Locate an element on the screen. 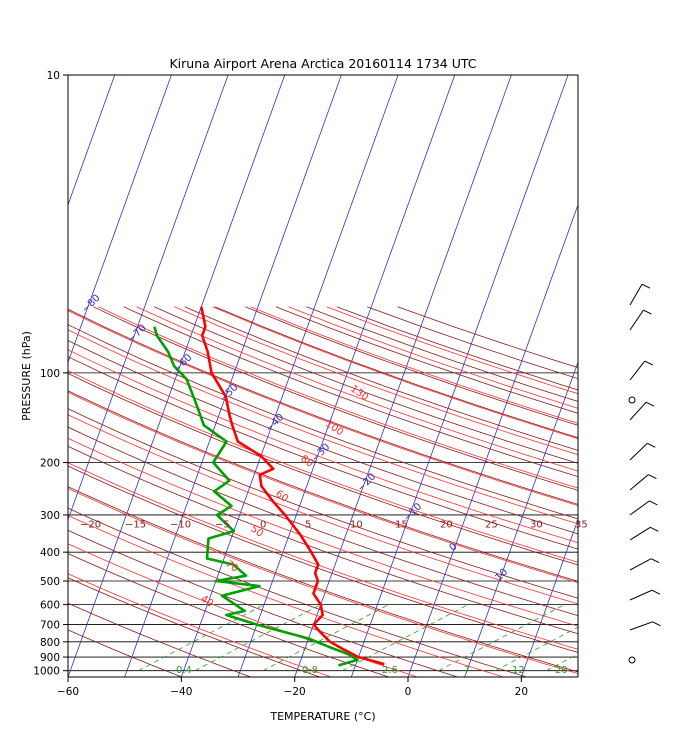 This screenshot has height=755, width=680. mixing-ratio-label: 0.8 is located at coordinates (310, 670).